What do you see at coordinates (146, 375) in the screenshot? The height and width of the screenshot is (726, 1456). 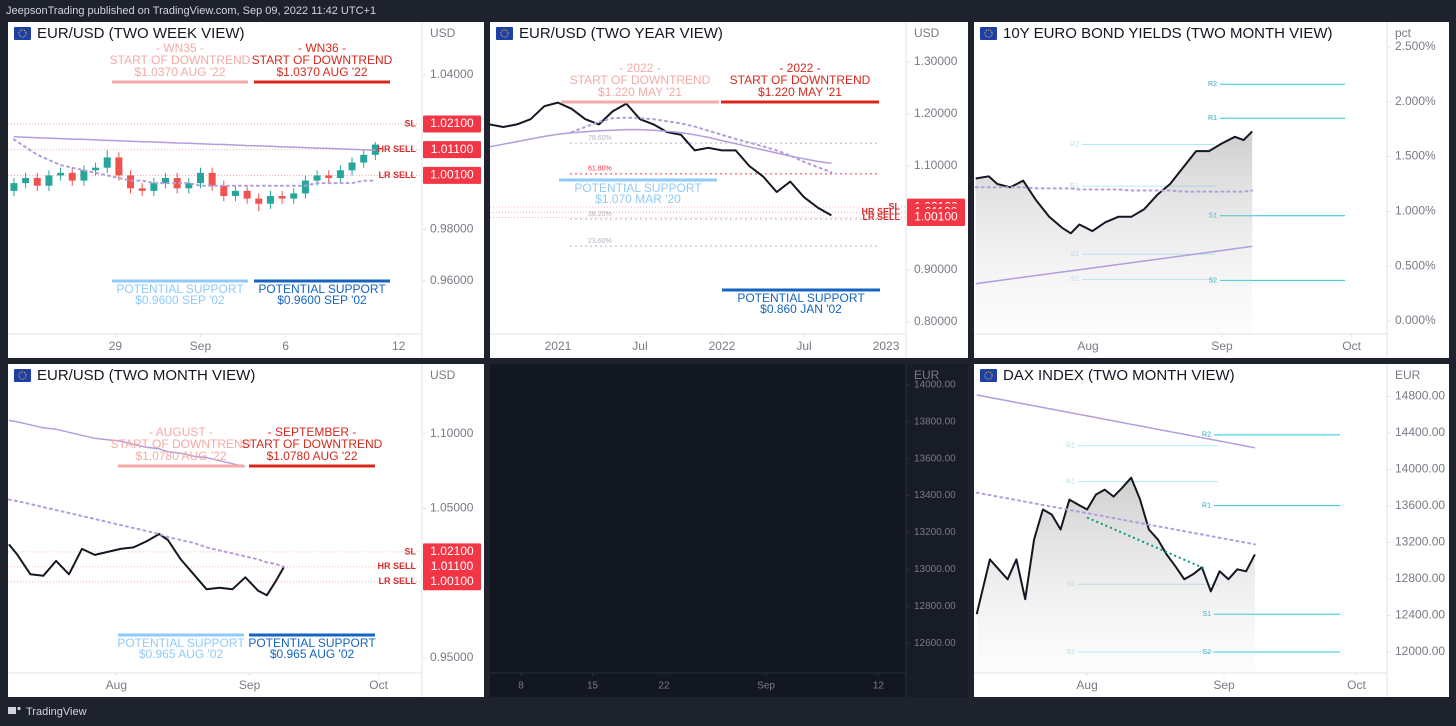 I see `chart-title: EUR/USD (TWO MONTH VIEW)` at bounding box center [146, 375].